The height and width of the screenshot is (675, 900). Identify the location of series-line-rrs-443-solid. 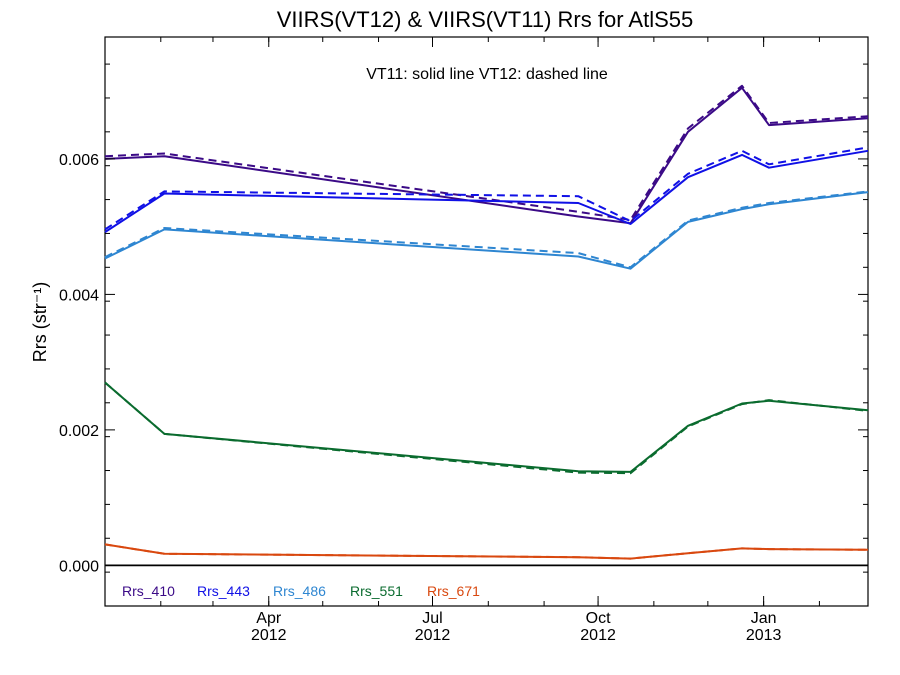
(486, 191).